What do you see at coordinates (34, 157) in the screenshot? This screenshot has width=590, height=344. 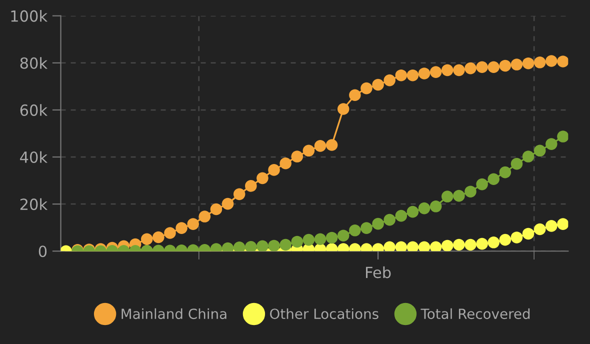 I see `y-tick-label: 40k` at bounding box center [34, 157].